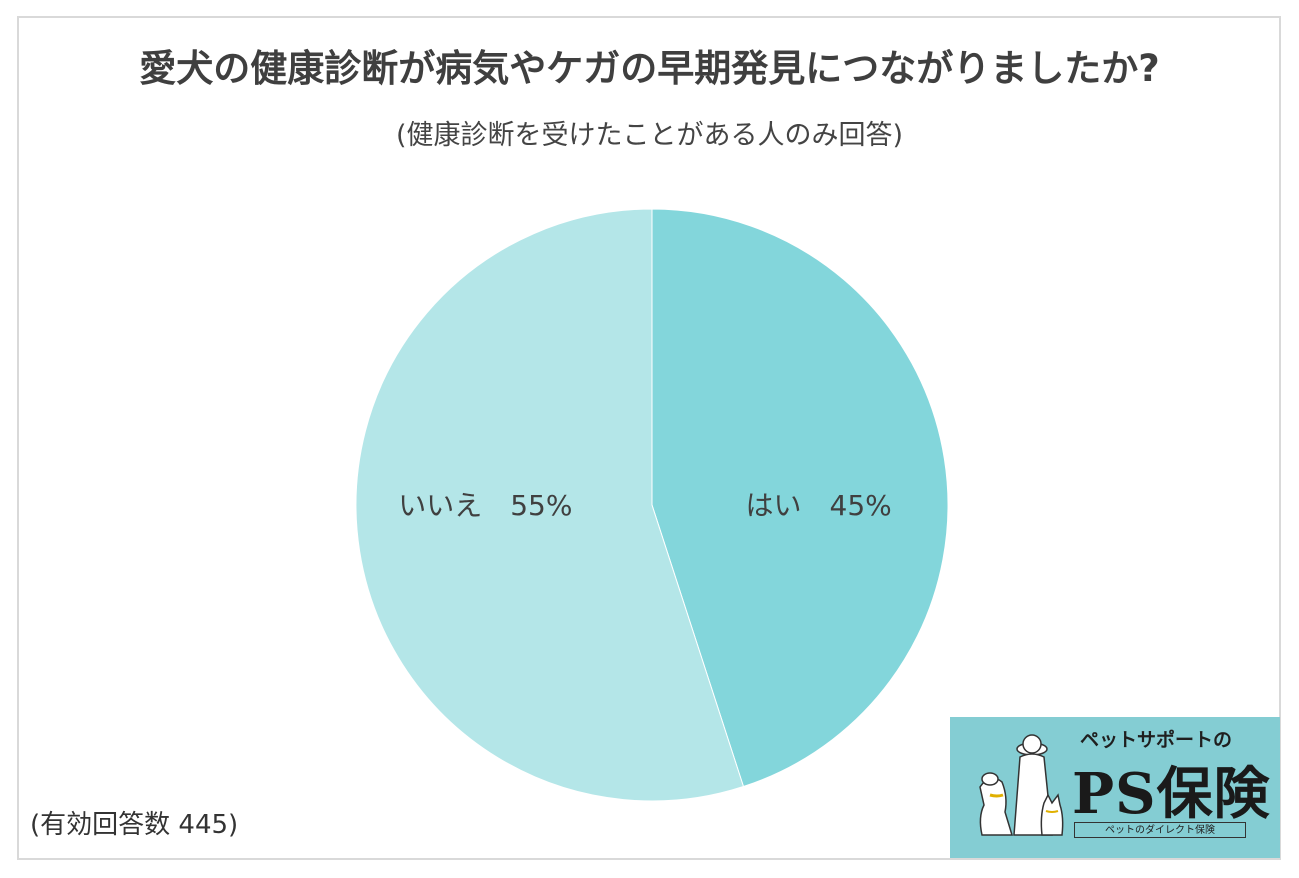 This screenshot has height=878, width=1299. I want to click on ps-insurance-logo: ペットサポートの PS保険 ペットのダイレクト保険, so click(1115, 787).